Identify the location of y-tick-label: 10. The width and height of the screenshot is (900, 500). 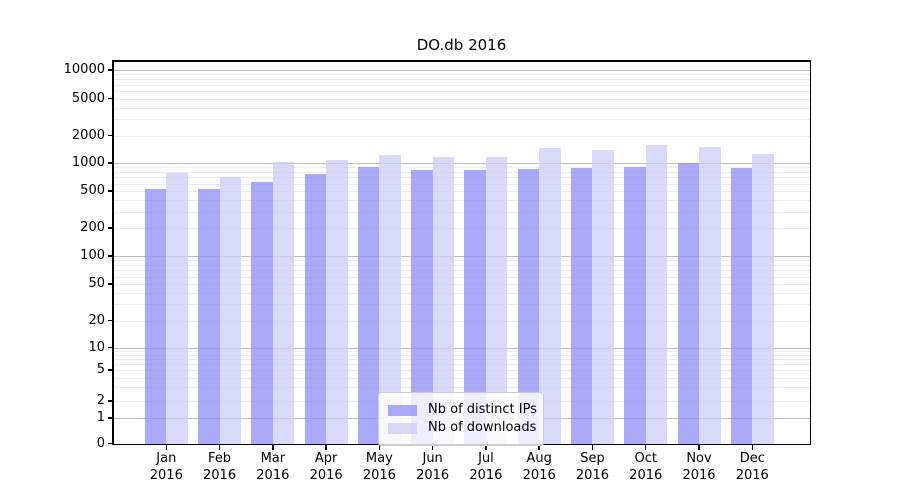
(96, 347).